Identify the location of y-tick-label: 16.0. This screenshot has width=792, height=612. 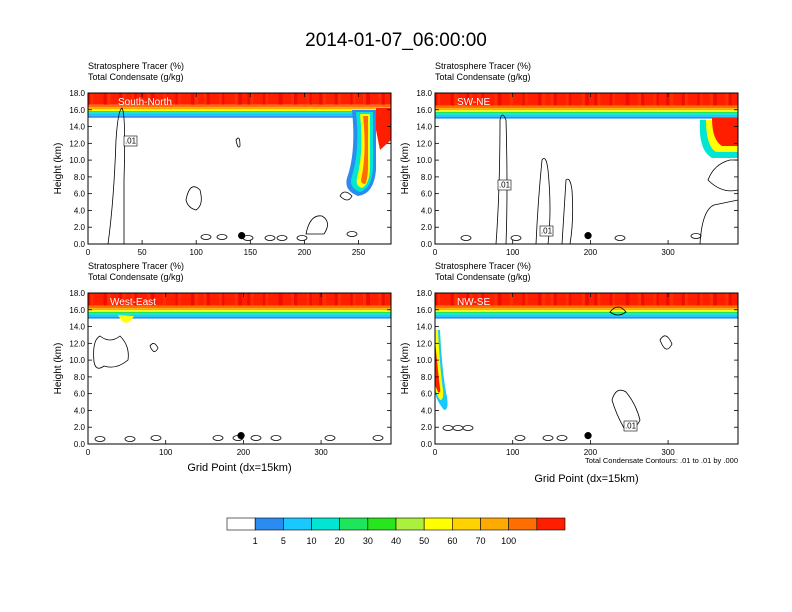
(77, 310).